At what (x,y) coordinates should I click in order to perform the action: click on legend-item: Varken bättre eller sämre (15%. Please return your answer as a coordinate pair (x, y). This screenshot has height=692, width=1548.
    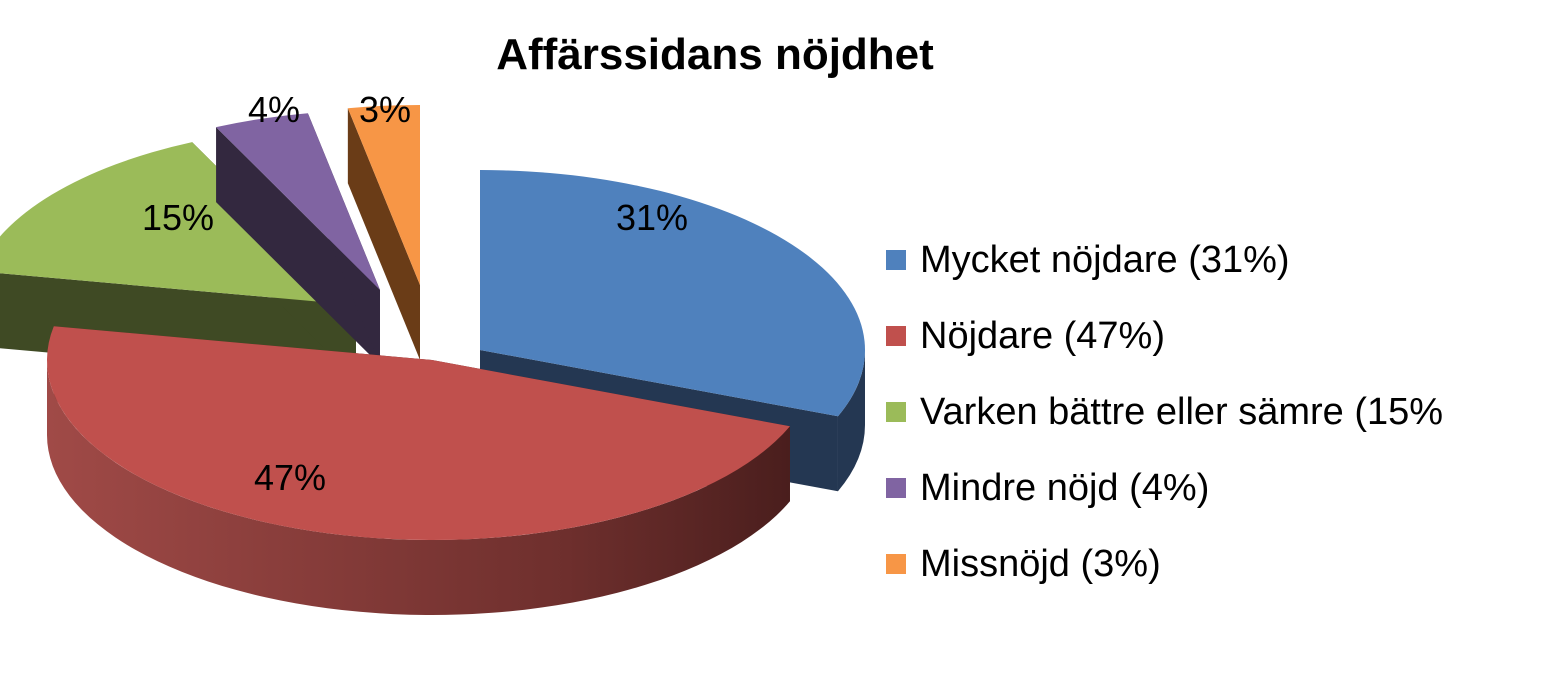
    Looking at the image, I should click on (1164, 412).